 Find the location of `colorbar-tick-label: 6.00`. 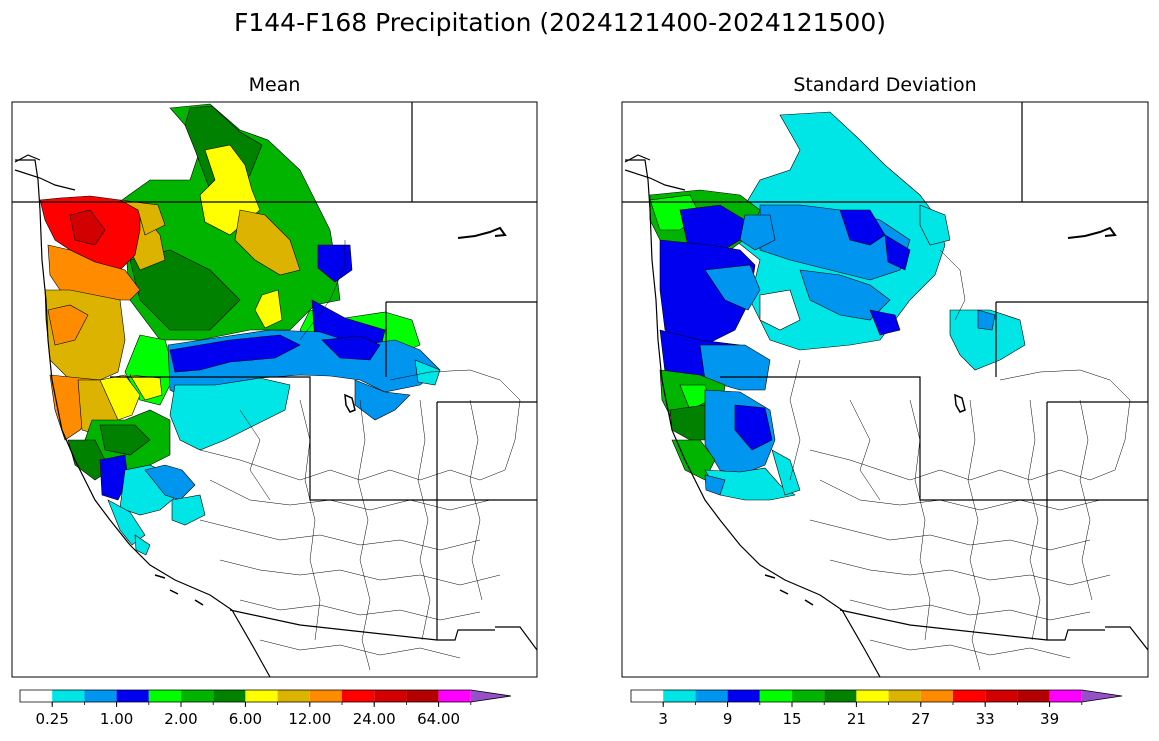

colorbar-tick-label: 6.00 is located at coordinates (245, 719).